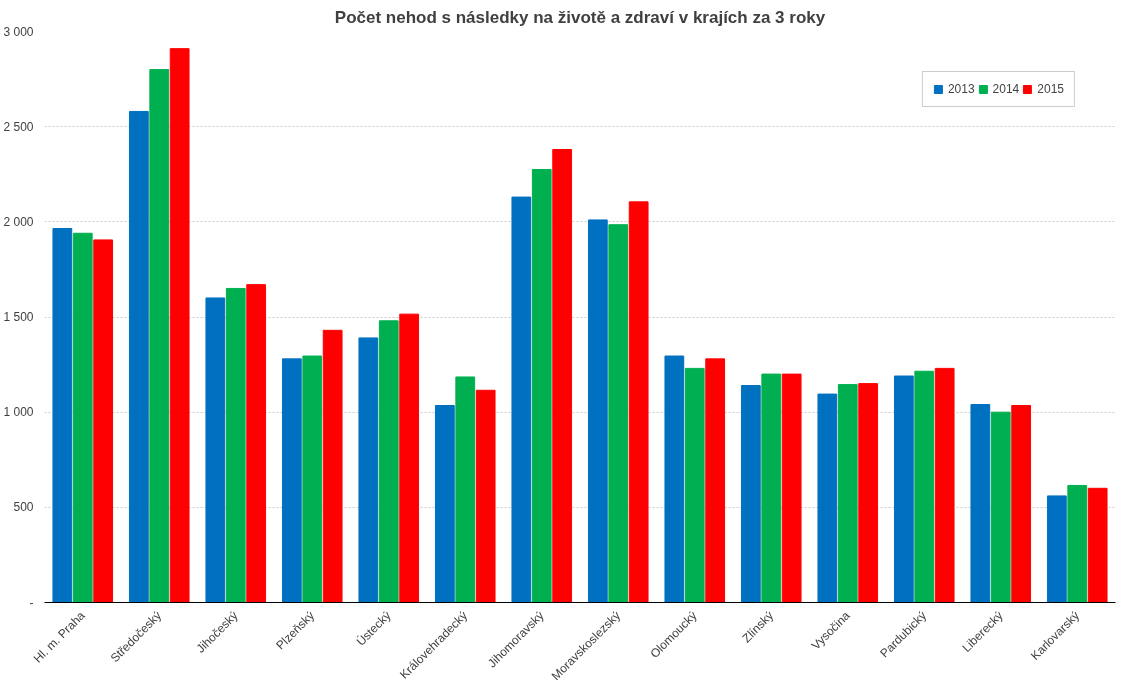 The height and width of the screenshot is (697, 1130). I want to click on y-tick-label: 500, so click(23, 507).